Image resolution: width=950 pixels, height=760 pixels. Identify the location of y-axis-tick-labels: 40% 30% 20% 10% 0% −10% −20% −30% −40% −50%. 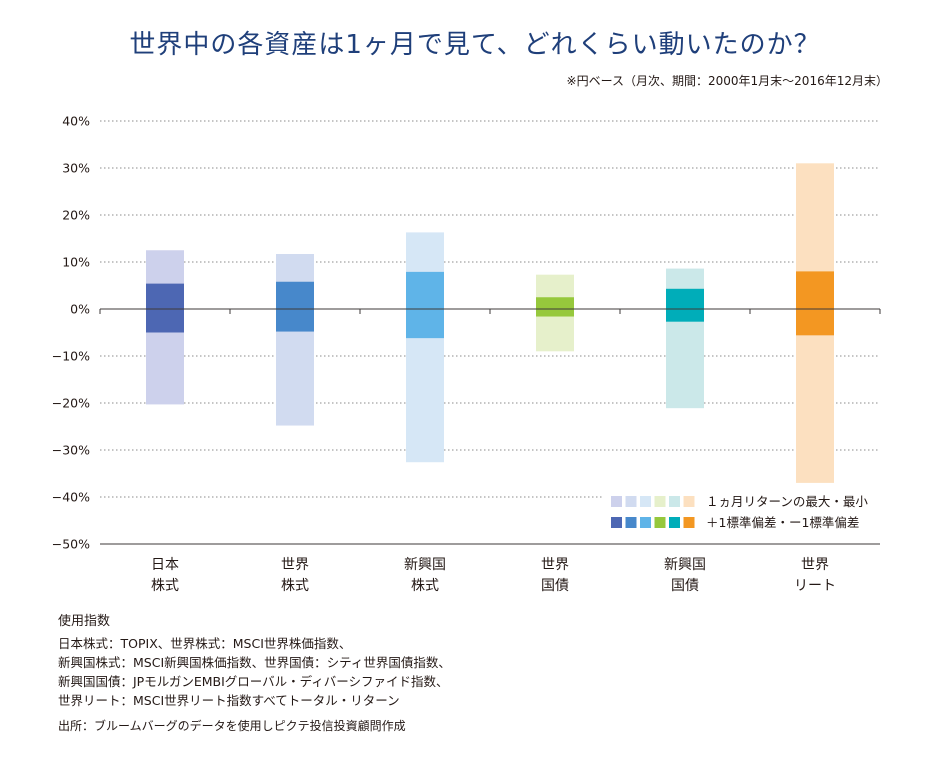
(71, 333).